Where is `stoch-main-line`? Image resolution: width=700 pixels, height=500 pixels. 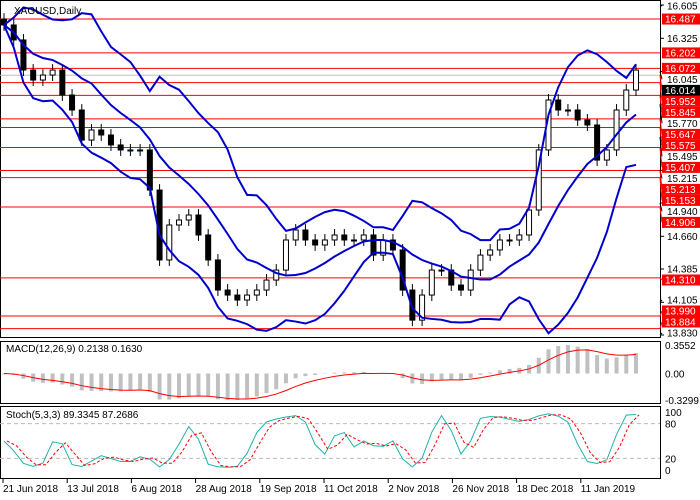
stoch-main-line is located at coordinates (320, 440).